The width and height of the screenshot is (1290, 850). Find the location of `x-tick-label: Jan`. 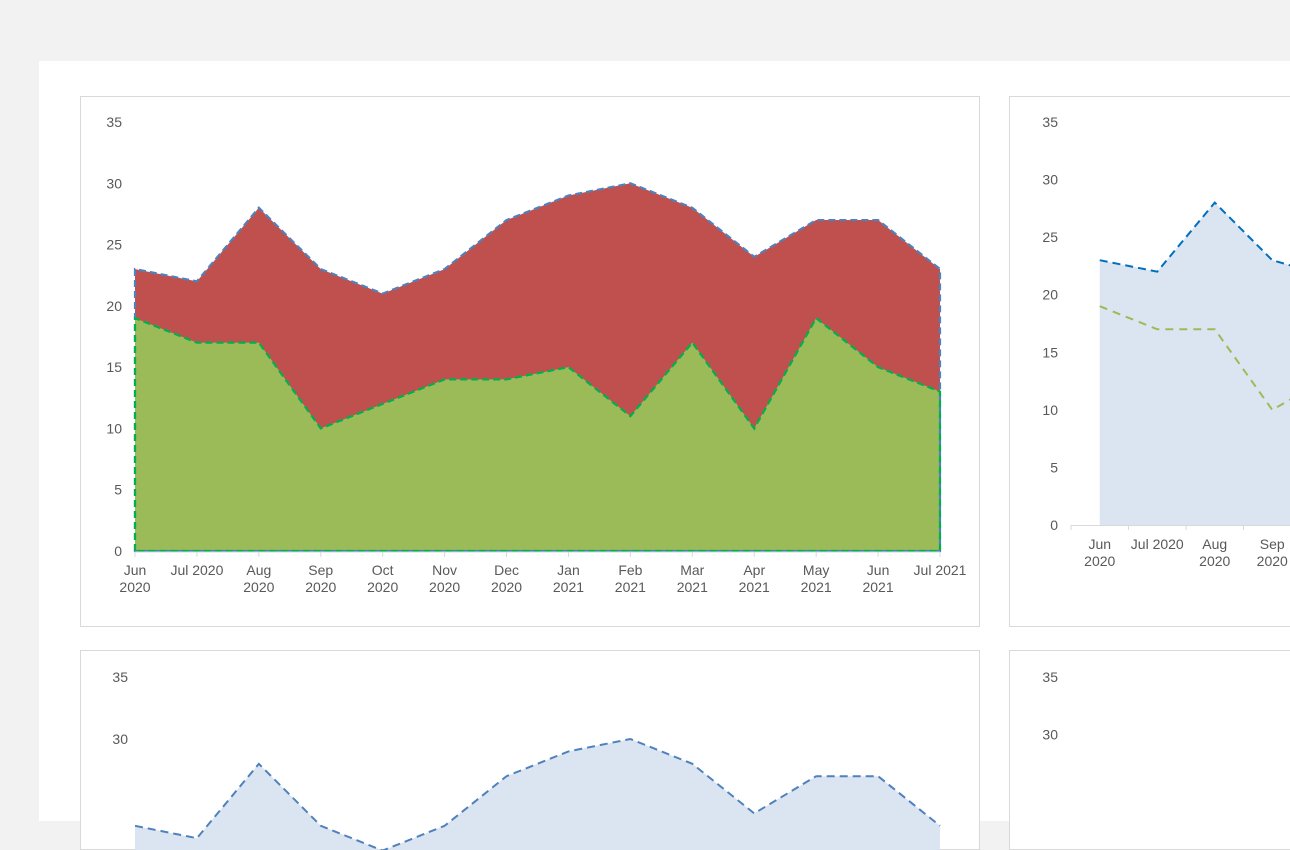

x-tick-label: Jan is located at coordinates (568, 570).